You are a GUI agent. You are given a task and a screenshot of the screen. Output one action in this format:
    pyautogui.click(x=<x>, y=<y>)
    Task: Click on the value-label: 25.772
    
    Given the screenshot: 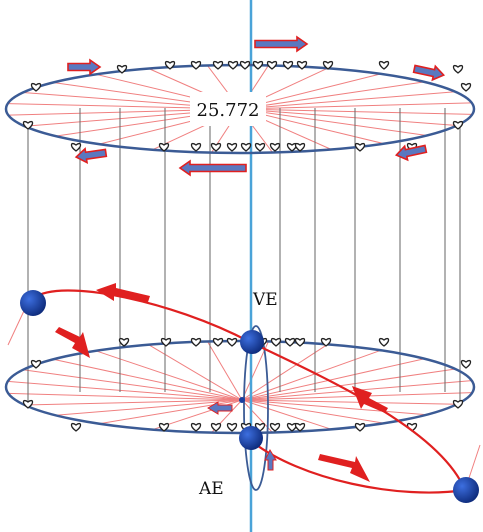 What is the action you would take?
    pyautogui.click(x=228, y=110)
    